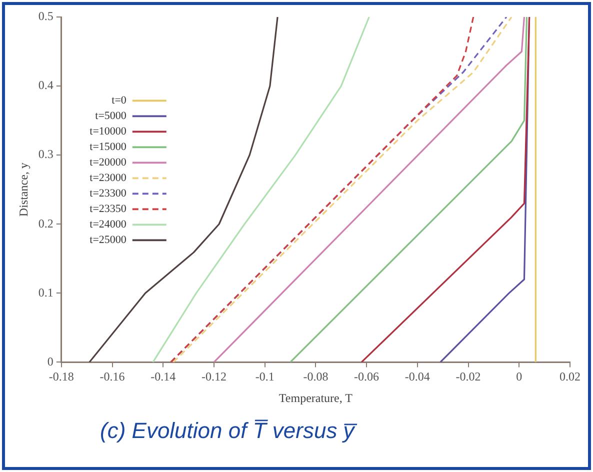 The height and width of the screenshot is (472, 593). What do you see at coordinates (46, 16) in the screenshot?
I see `y-tick-label: 0.5` at bounding box center [46, 16].